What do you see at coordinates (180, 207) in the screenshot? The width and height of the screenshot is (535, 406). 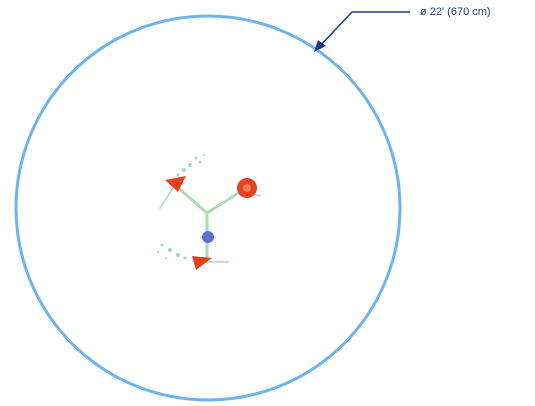 I see `spray` at bounding box center [180, 207].